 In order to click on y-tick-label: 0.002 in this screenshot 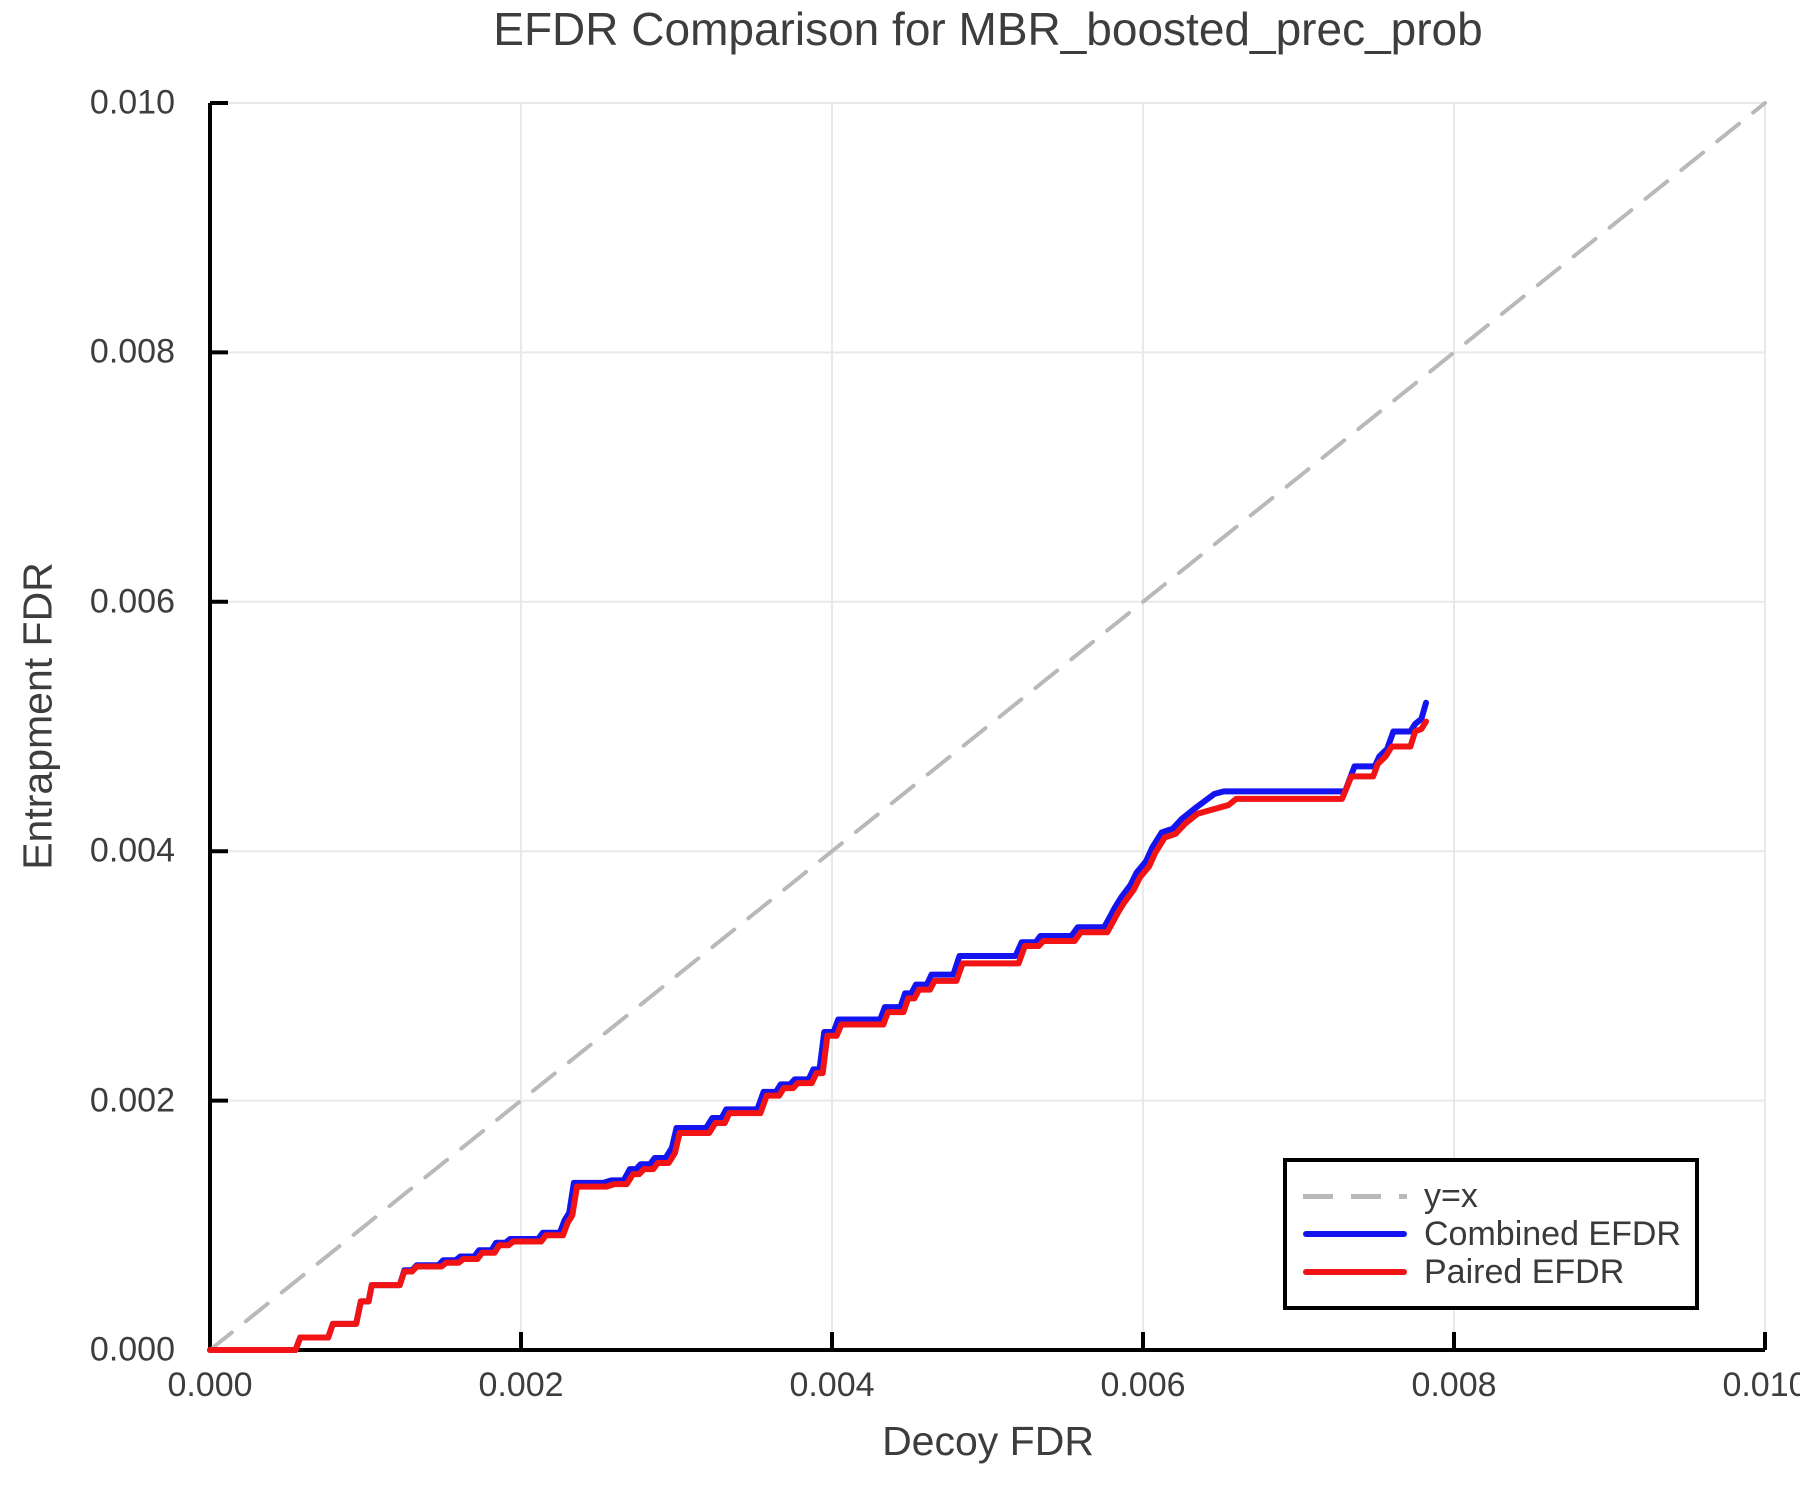, I will do `click(132, 1100)`.